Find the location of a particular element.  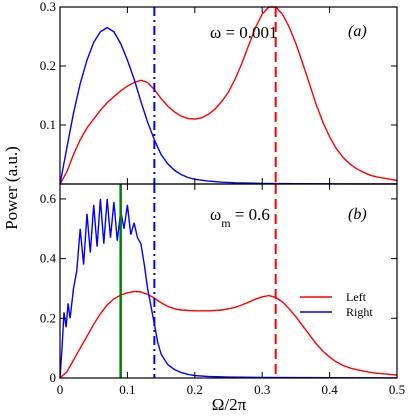

panel-b-ytick-label-3: 0.6 is located at coordinates (48, 198).